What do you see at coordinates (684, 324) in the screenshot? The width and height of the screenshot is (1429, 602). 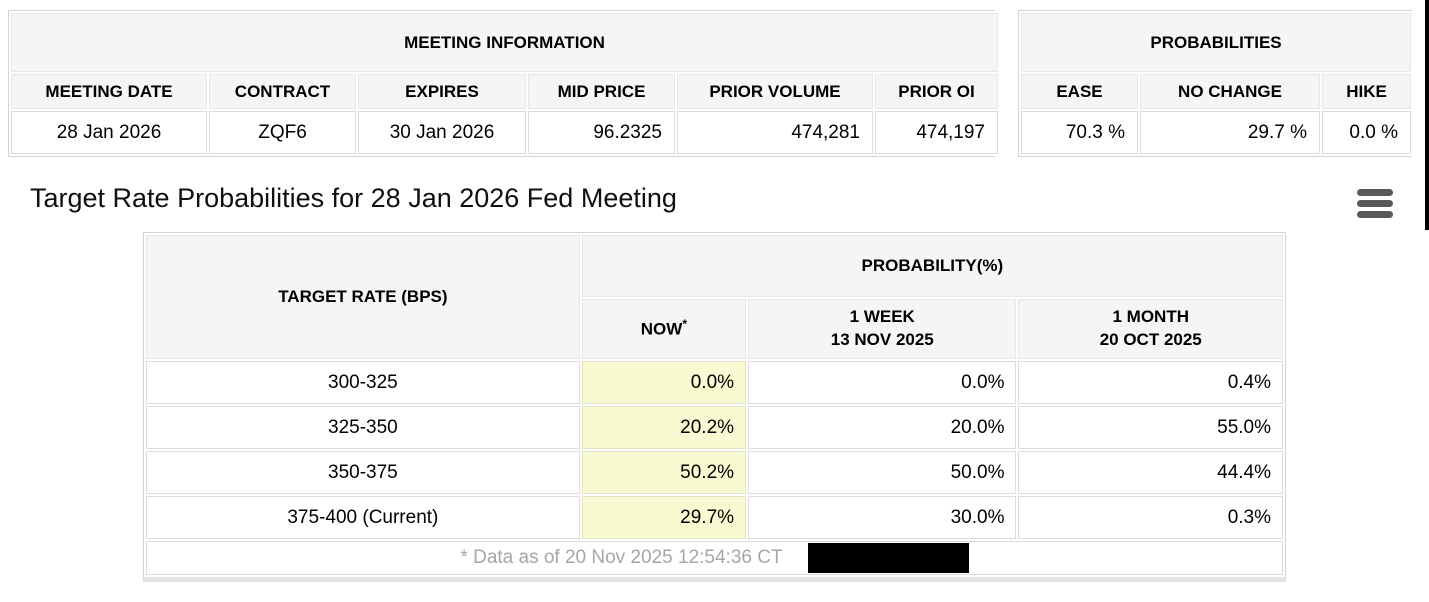 I see `now-asterisk: *` at bounding box center [684, 324].